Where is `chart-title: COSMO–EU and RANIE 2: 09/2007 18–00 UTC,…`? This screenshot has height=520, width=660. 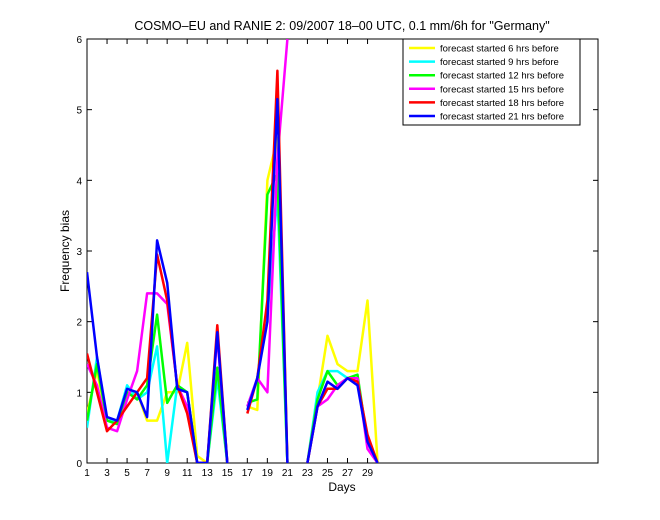
chart-title: COSMO–EU and RANIE 2: 09/2007 18–00 UTC,… is located at coordinates (341, 26).